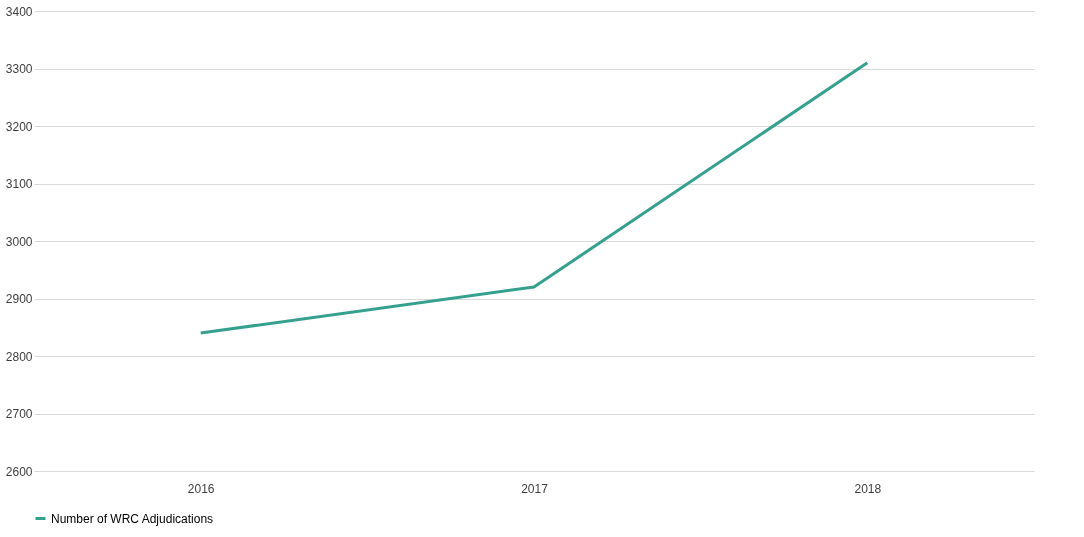 The image size is (1084, 537). What do you see at coordinates (19, 69) in the screenshot?
I see `y-tick-label: 3300` at bounding box center [19, 69].